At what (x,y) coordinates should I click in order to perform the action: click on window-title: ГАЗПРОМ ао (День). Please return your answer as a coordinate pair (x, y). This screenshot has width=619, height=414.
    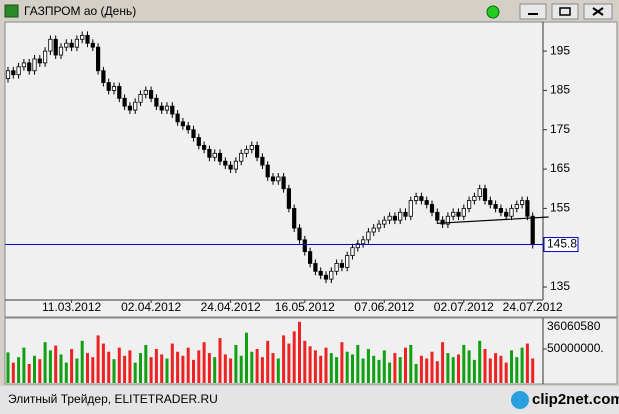
    Looking at the image, I should click on (80, 11).